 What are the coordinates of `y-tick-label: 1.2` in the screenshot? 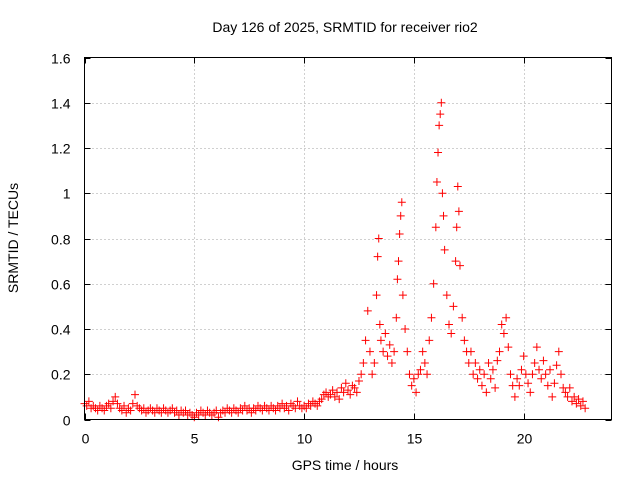 It's located at (61, 149).